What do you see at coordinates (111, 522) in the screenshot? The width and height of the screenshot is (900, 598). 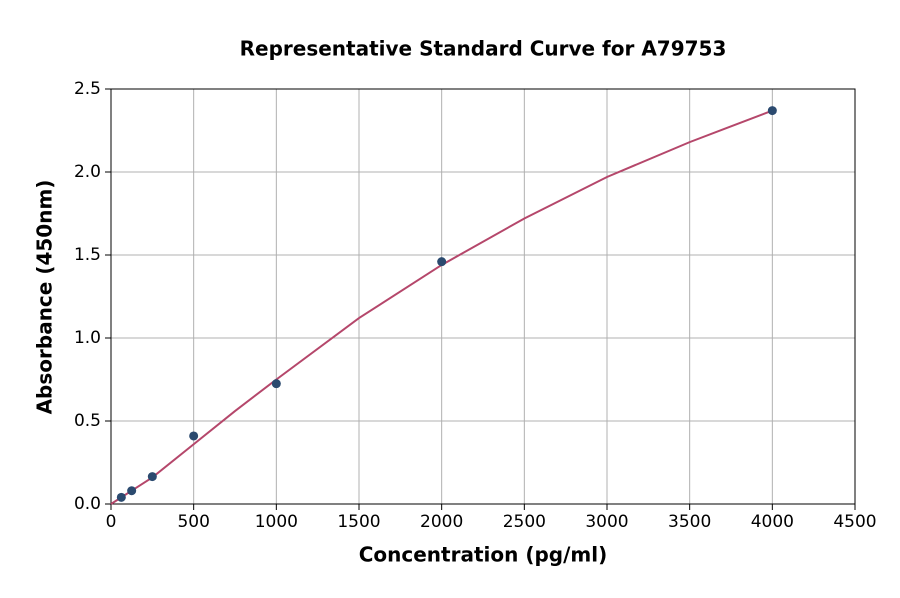 I see `x-tick-label: 0` at bounding box center [111, 522].